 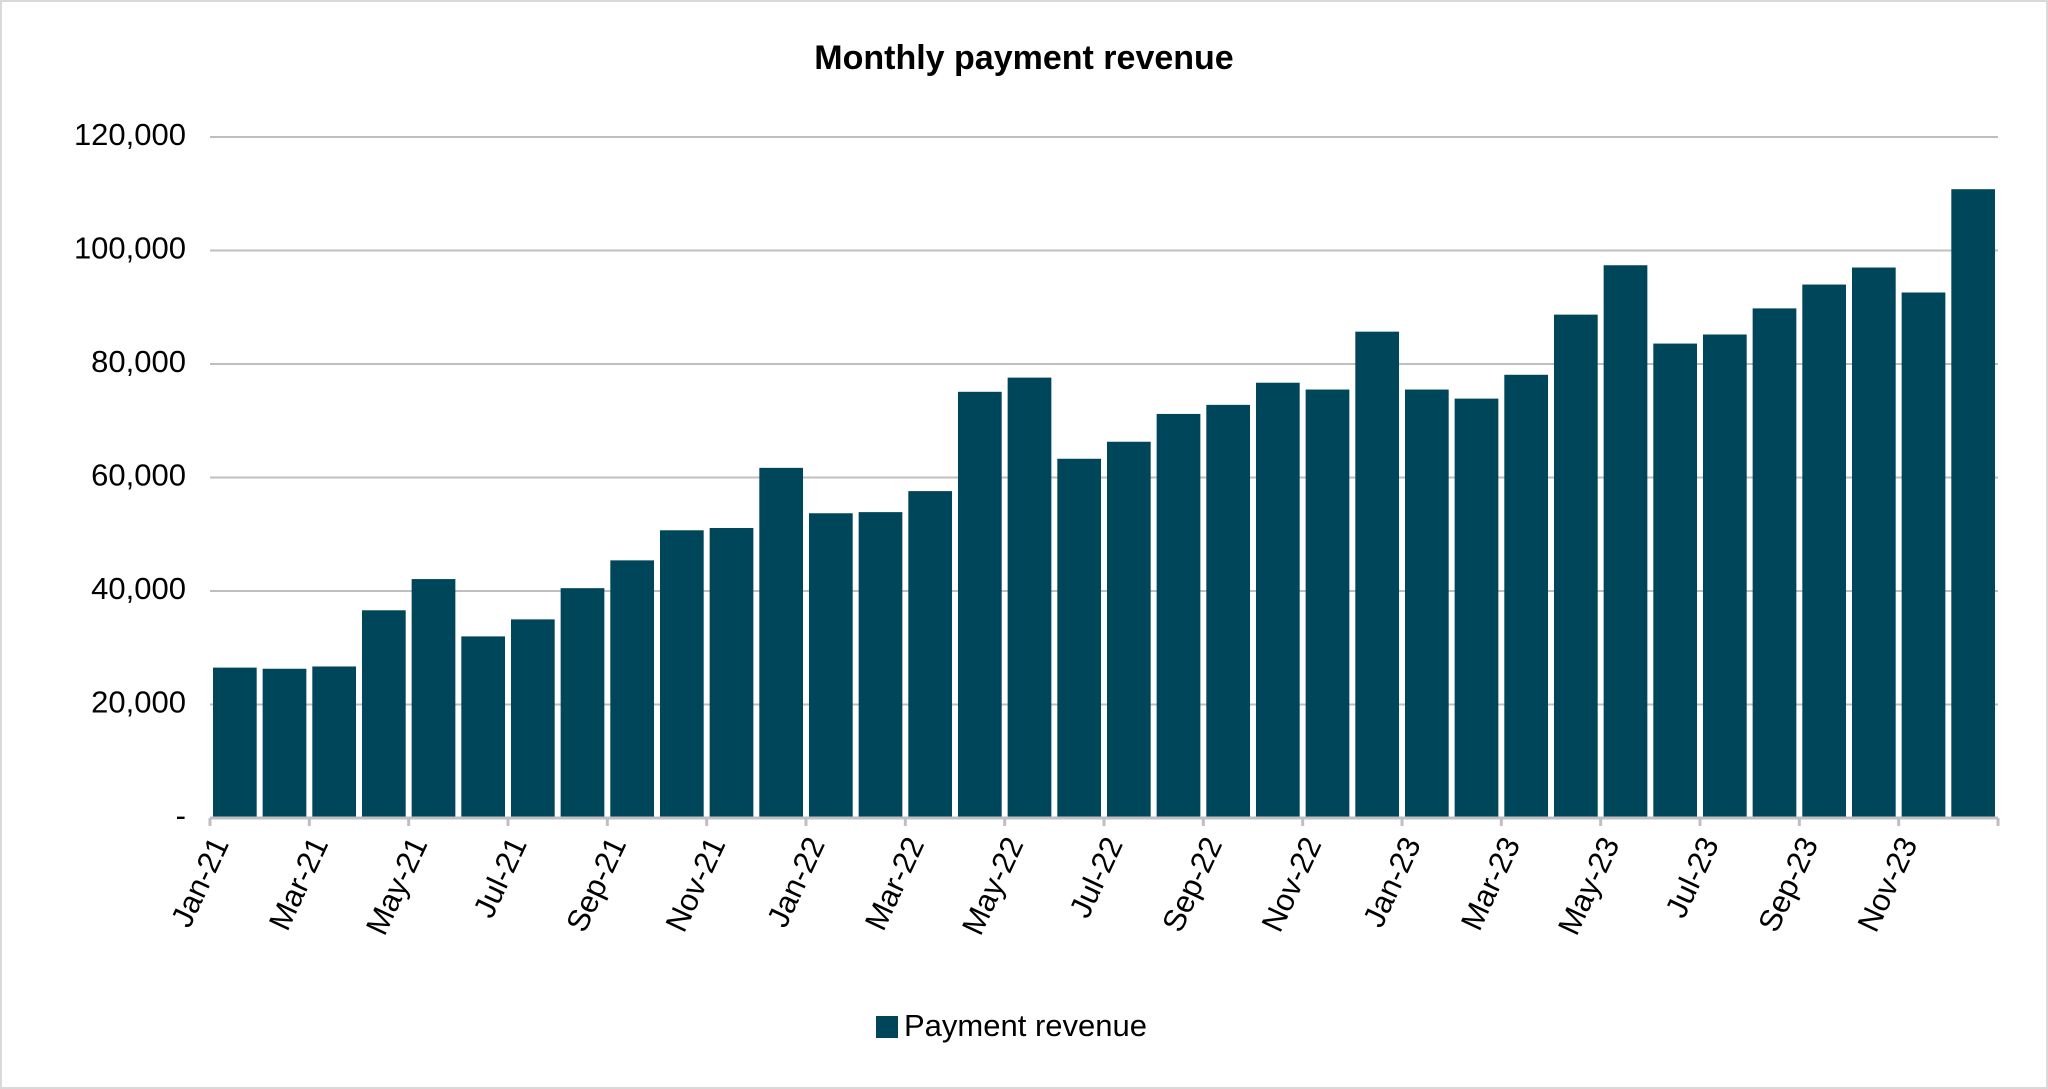 I want to click on legend-swatch, so click(x=887, y=1027).